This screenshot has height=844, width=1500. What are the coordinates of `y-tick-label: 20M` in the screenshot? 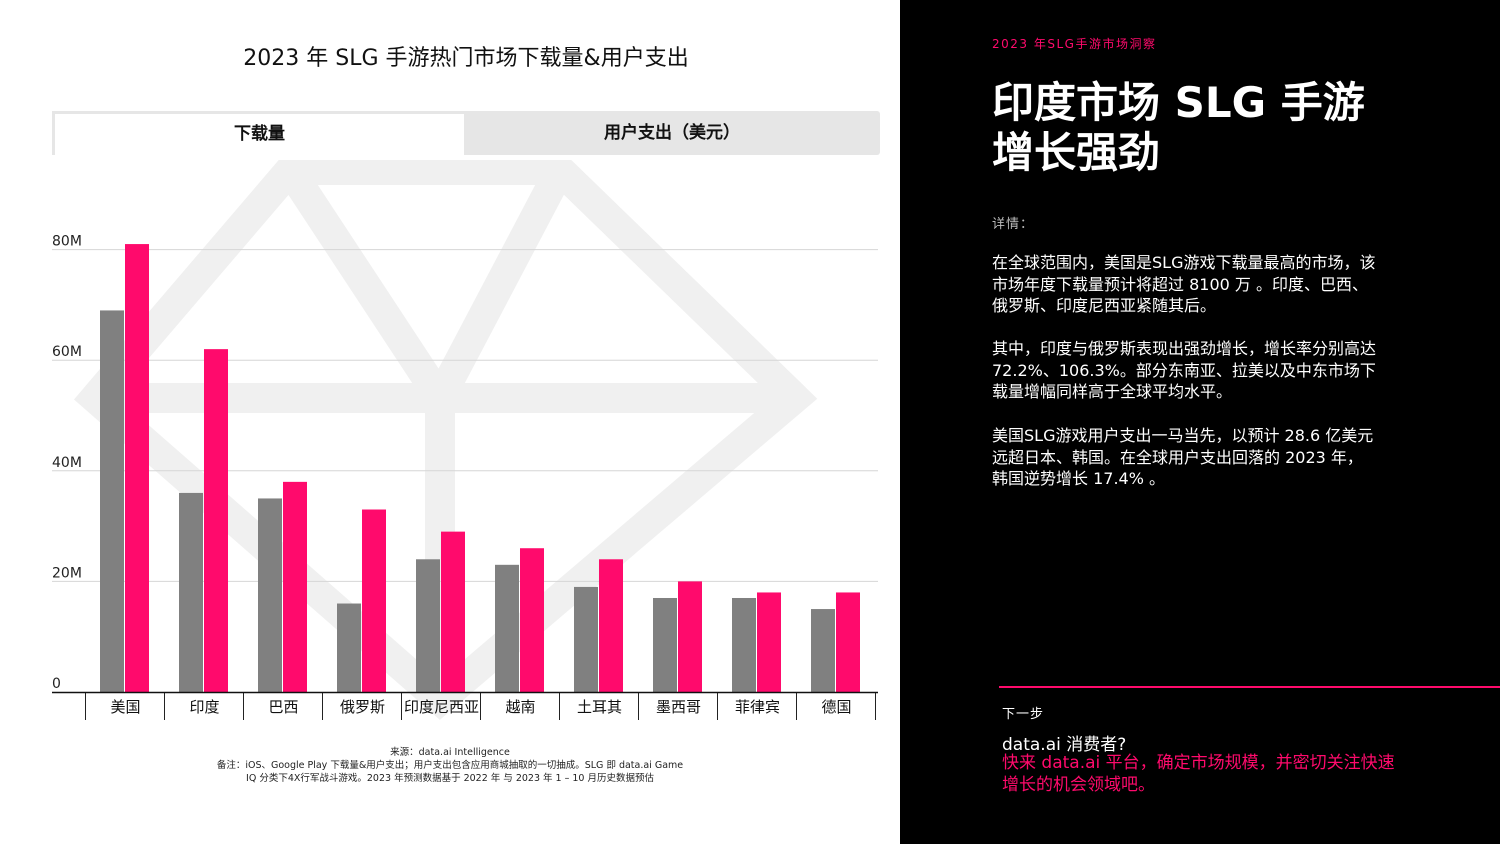 It's located at (67, 573).